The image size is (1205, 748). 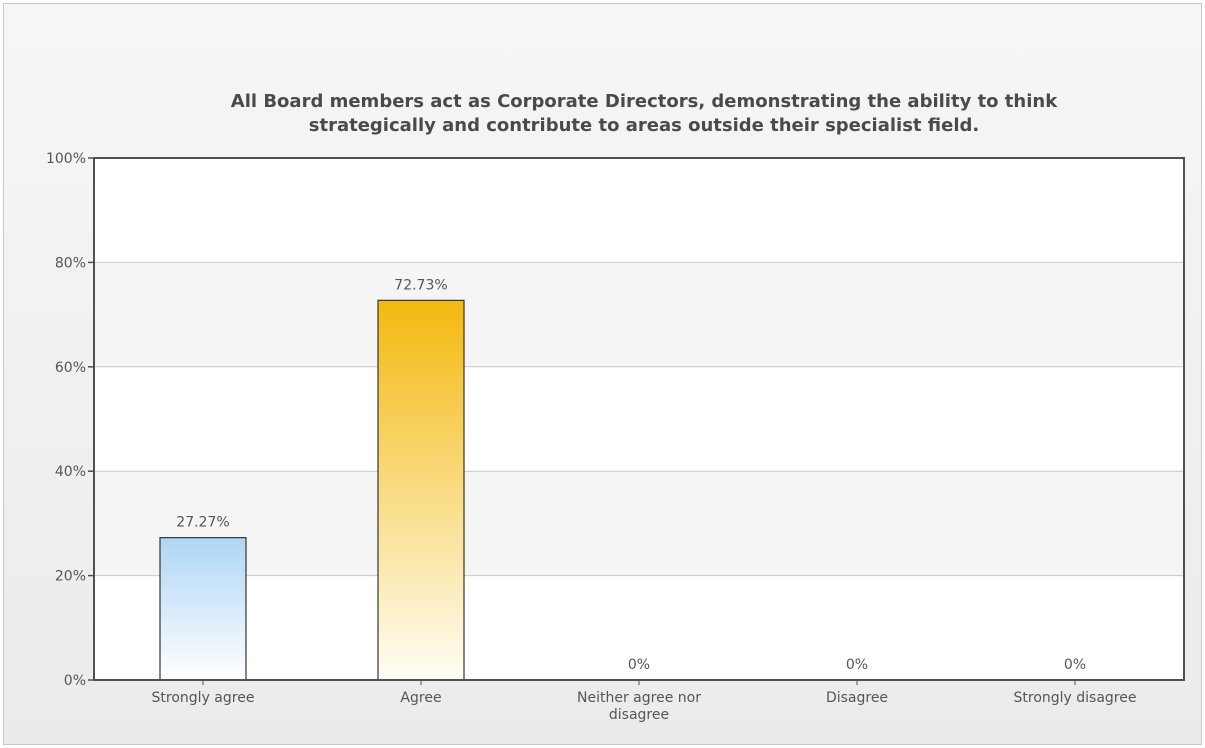 What do you see at coordinates (639, 698) in the screenshot?
I see `x-tick-label: Neither agree nor` at bounding box center [639, 698].